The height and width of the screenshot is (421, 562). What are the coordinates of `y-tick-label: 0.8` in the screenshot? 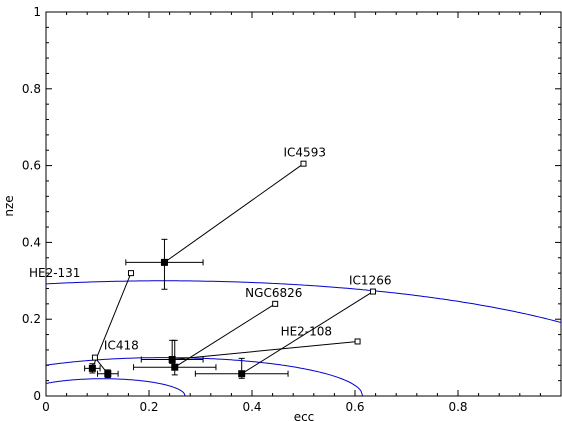 It's located at (31, 89).